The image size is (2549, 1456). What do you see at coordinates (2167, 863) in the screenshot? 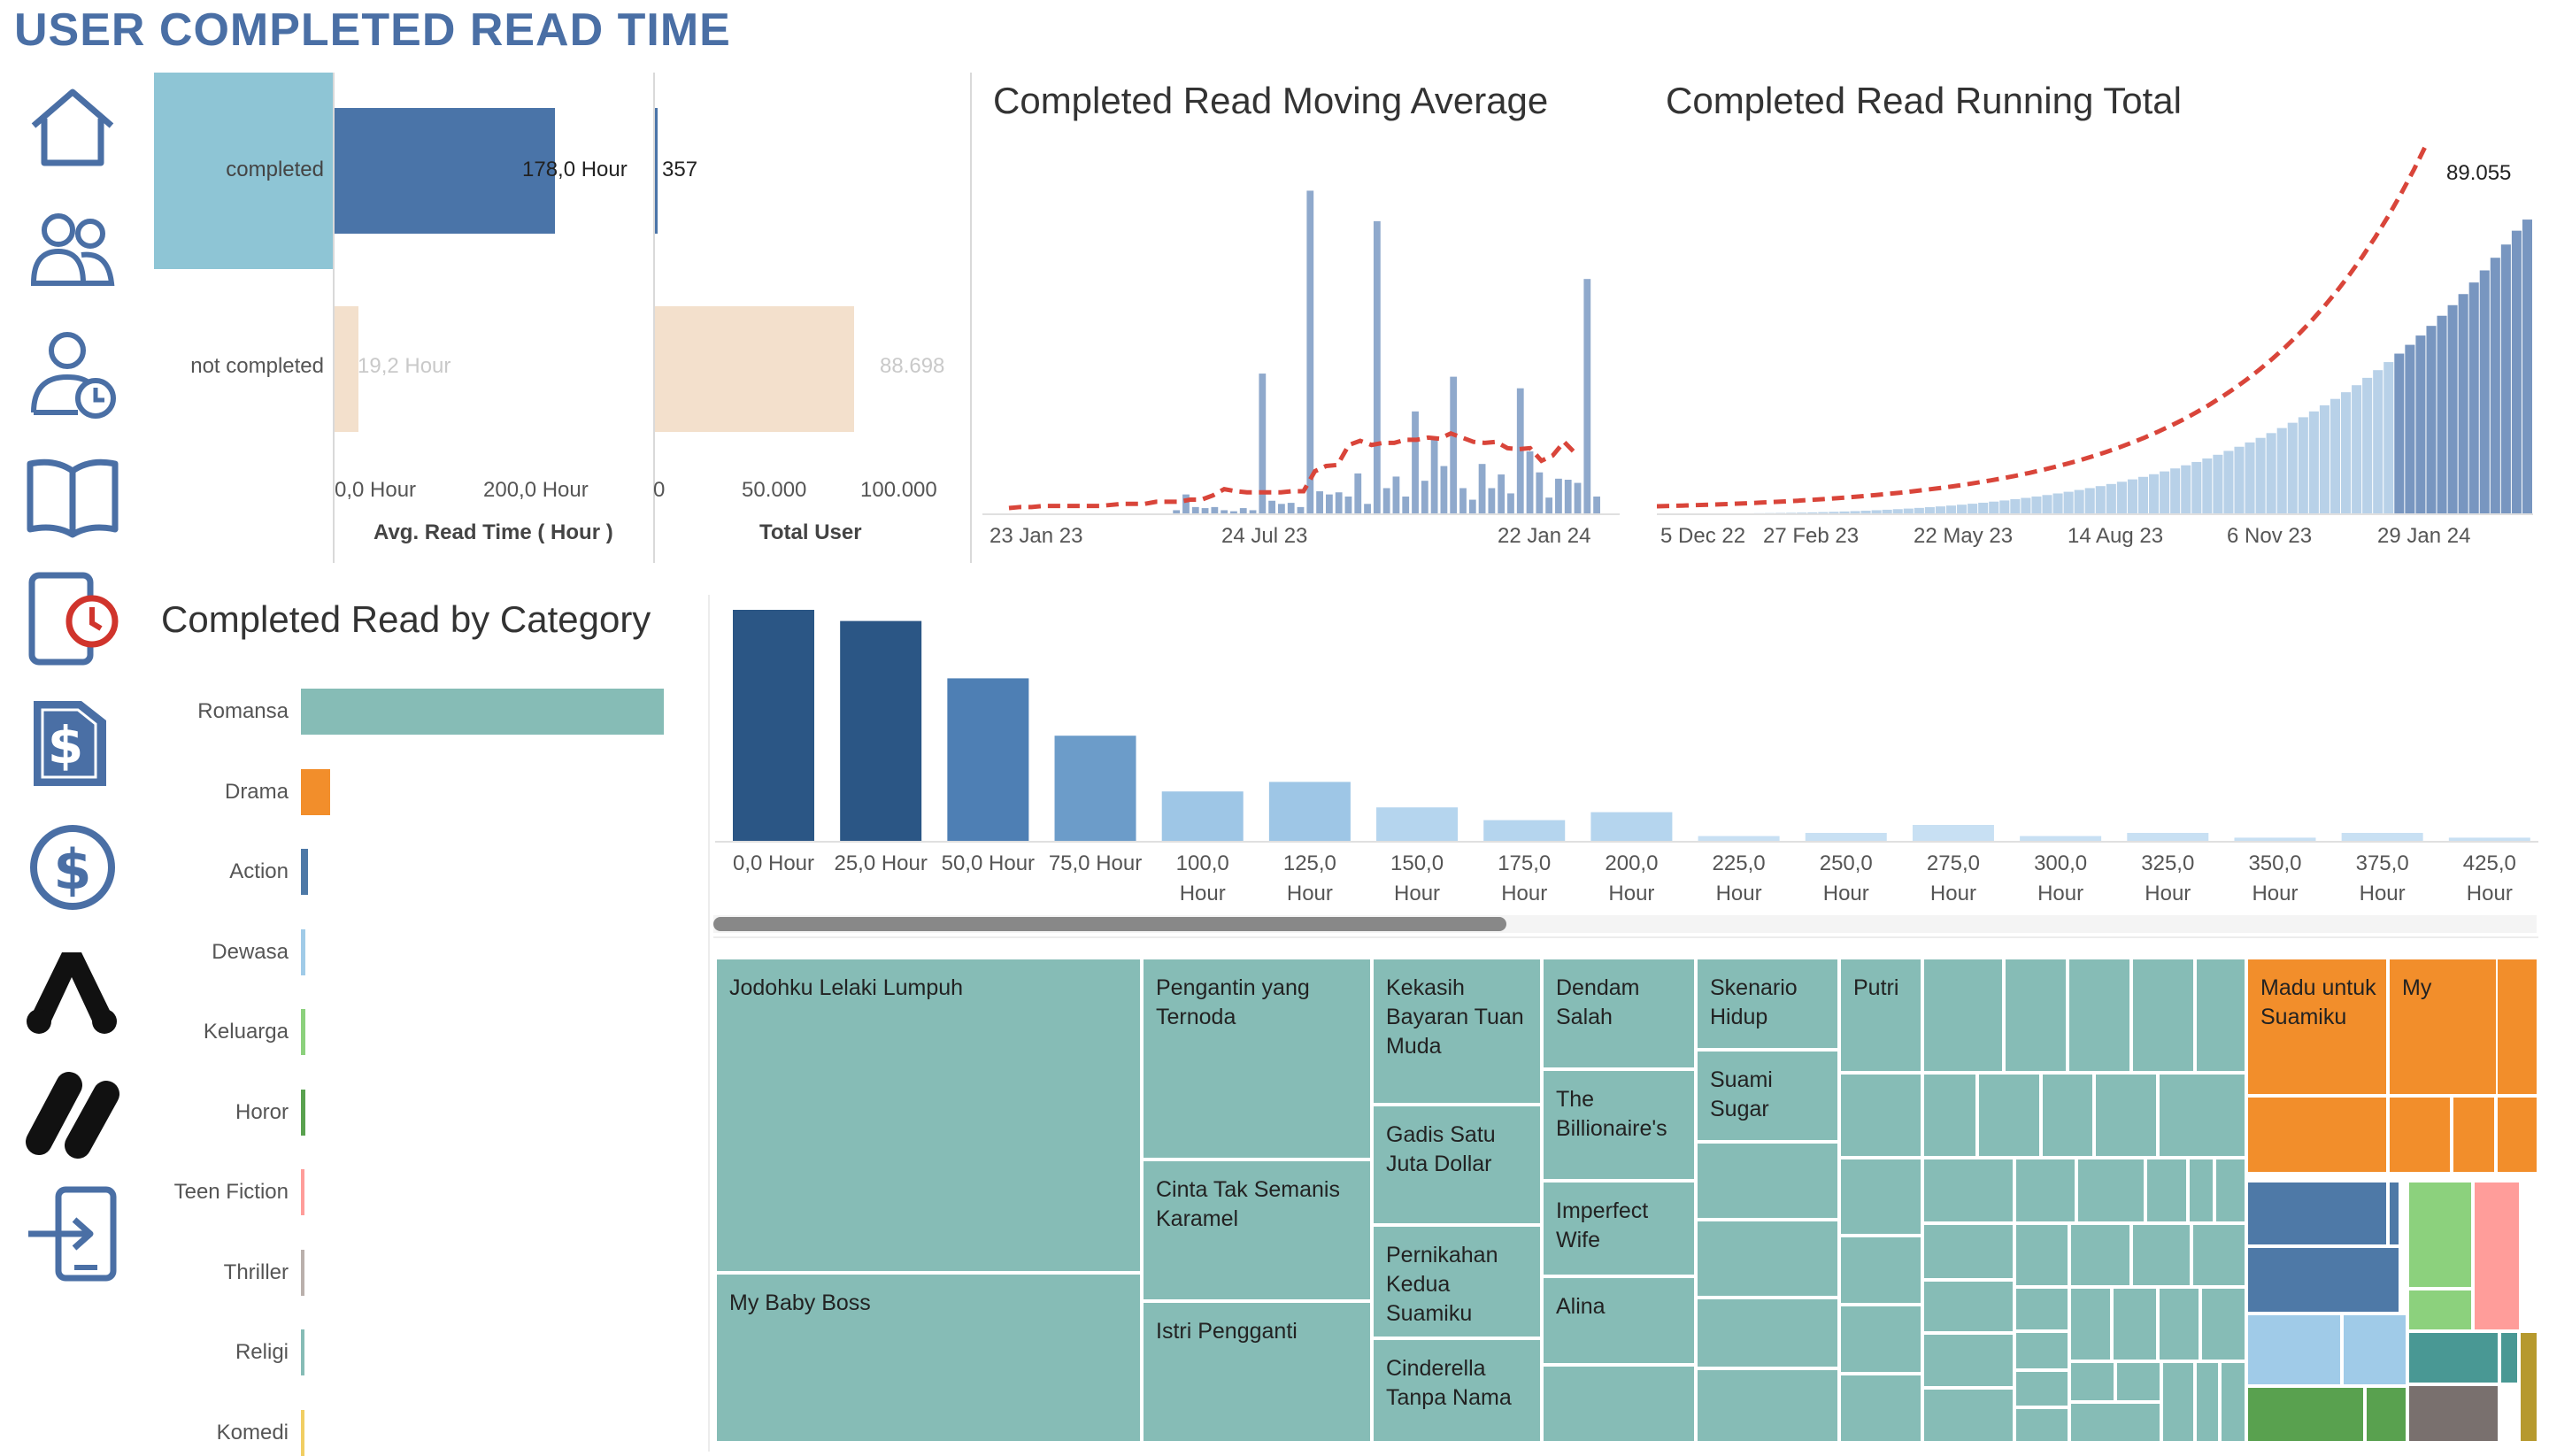
I see `histogram-tick: 325,0` at bounding box center [2167, 863].